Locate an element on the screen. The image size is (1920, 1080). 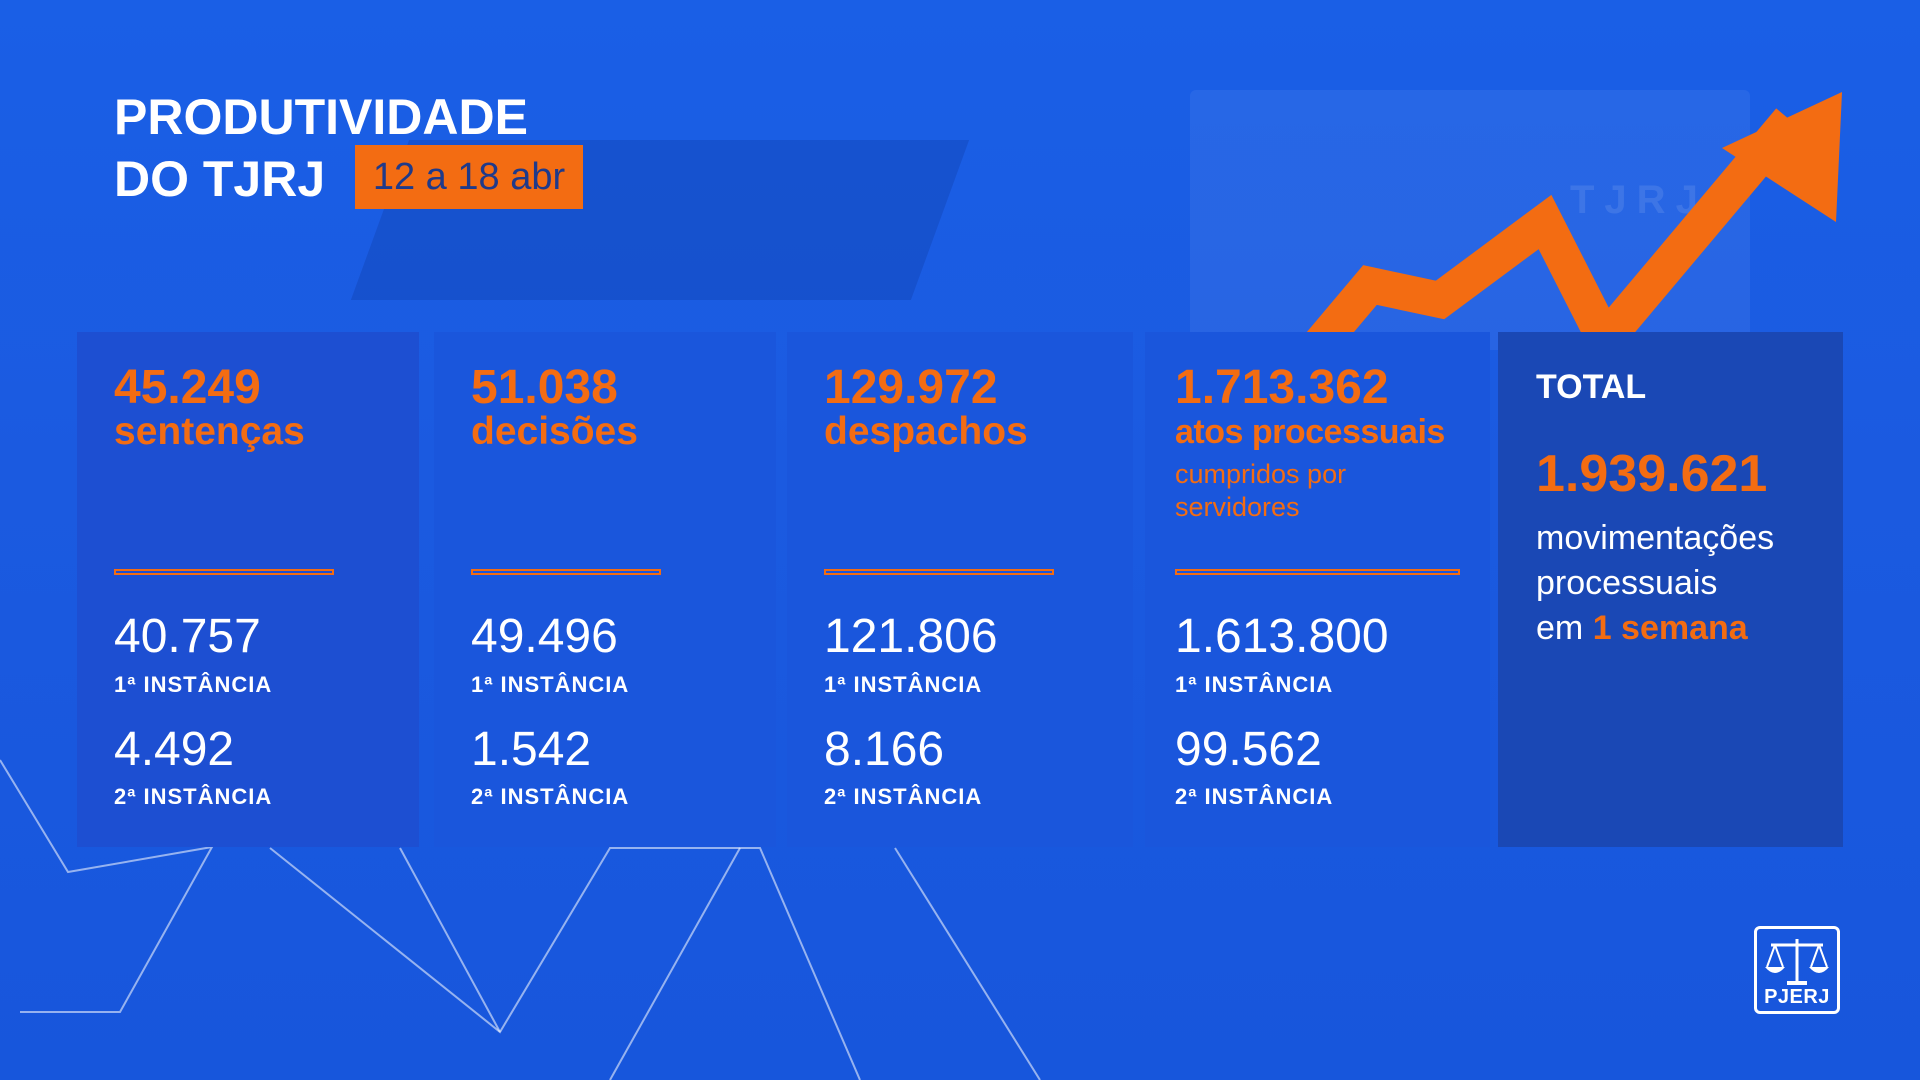
card-total-label: despachos is located at coordinates (926, 431).